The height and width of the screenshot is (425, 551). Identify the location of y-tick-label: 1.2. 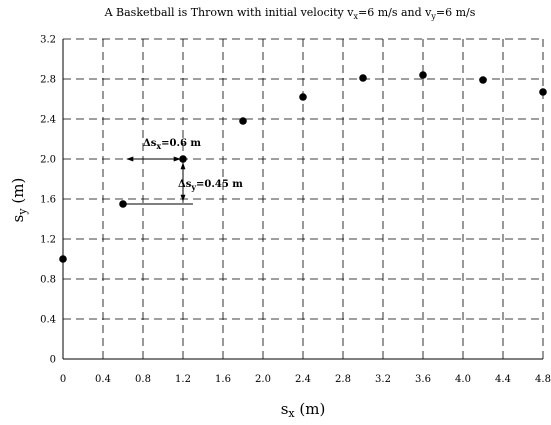
(48, 240).